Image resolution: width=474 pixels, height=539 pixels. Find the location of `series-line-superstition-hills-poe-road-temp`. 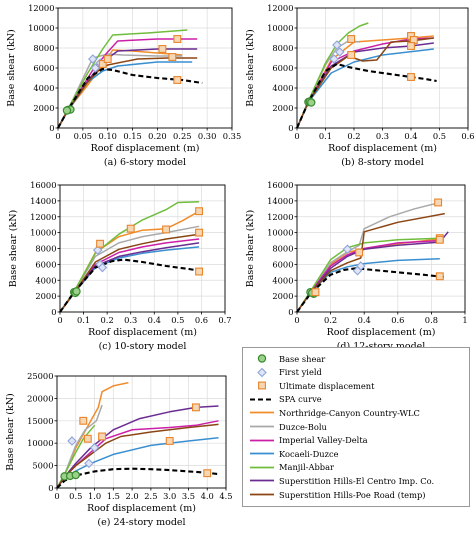

series-line-superstition-hills-poe-road-temp is located at coordinates (137, 456).